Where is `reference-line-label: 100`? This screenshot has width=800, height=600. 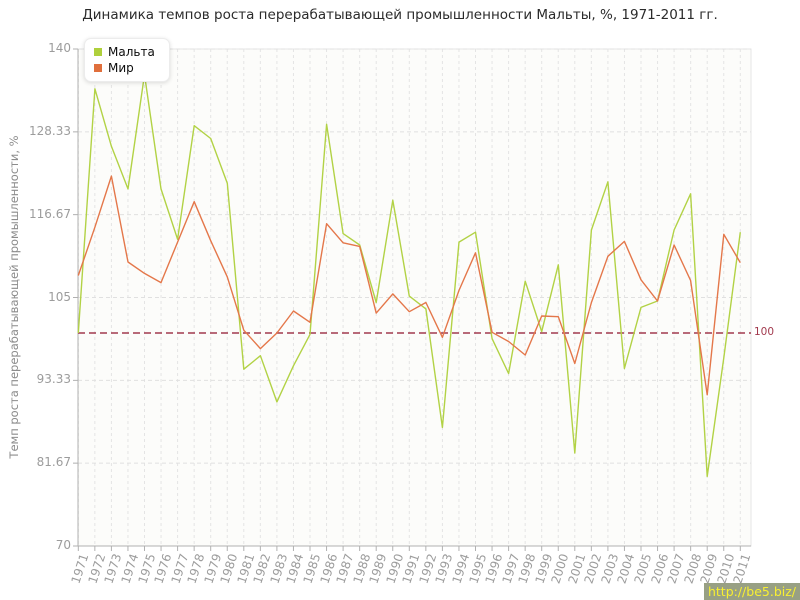
reference-line-label: 100 is located at coordinates (764, 332).